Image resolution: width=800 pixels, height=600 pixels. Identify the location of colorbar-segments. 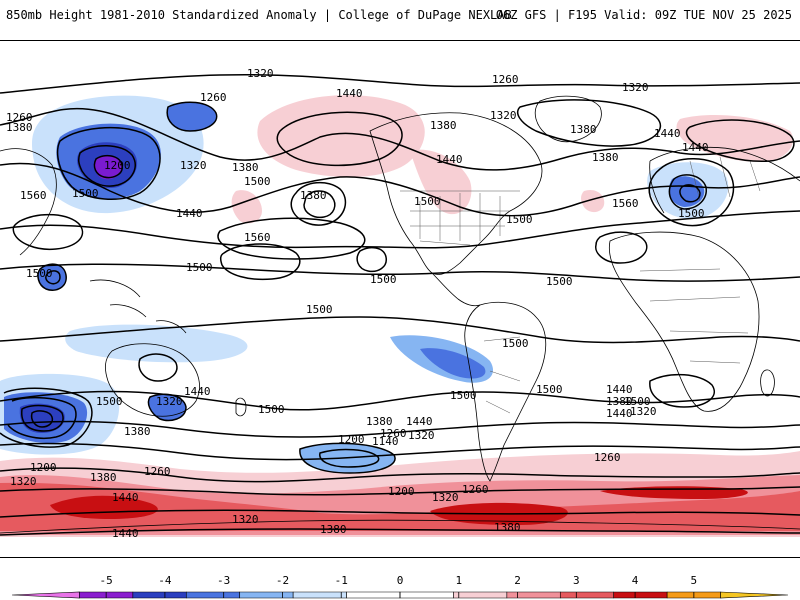
(400, 595).